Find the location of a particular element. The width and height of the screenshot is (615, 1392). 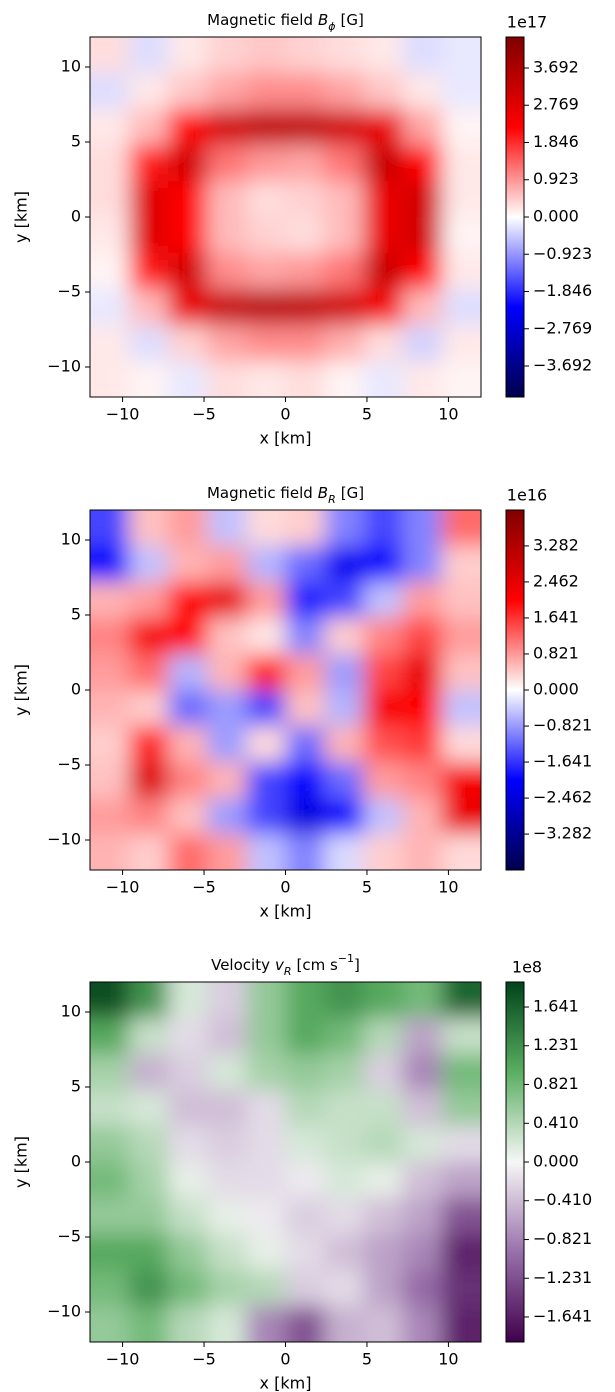

x-tick-label: 0 is located at coordinates (285, 414).